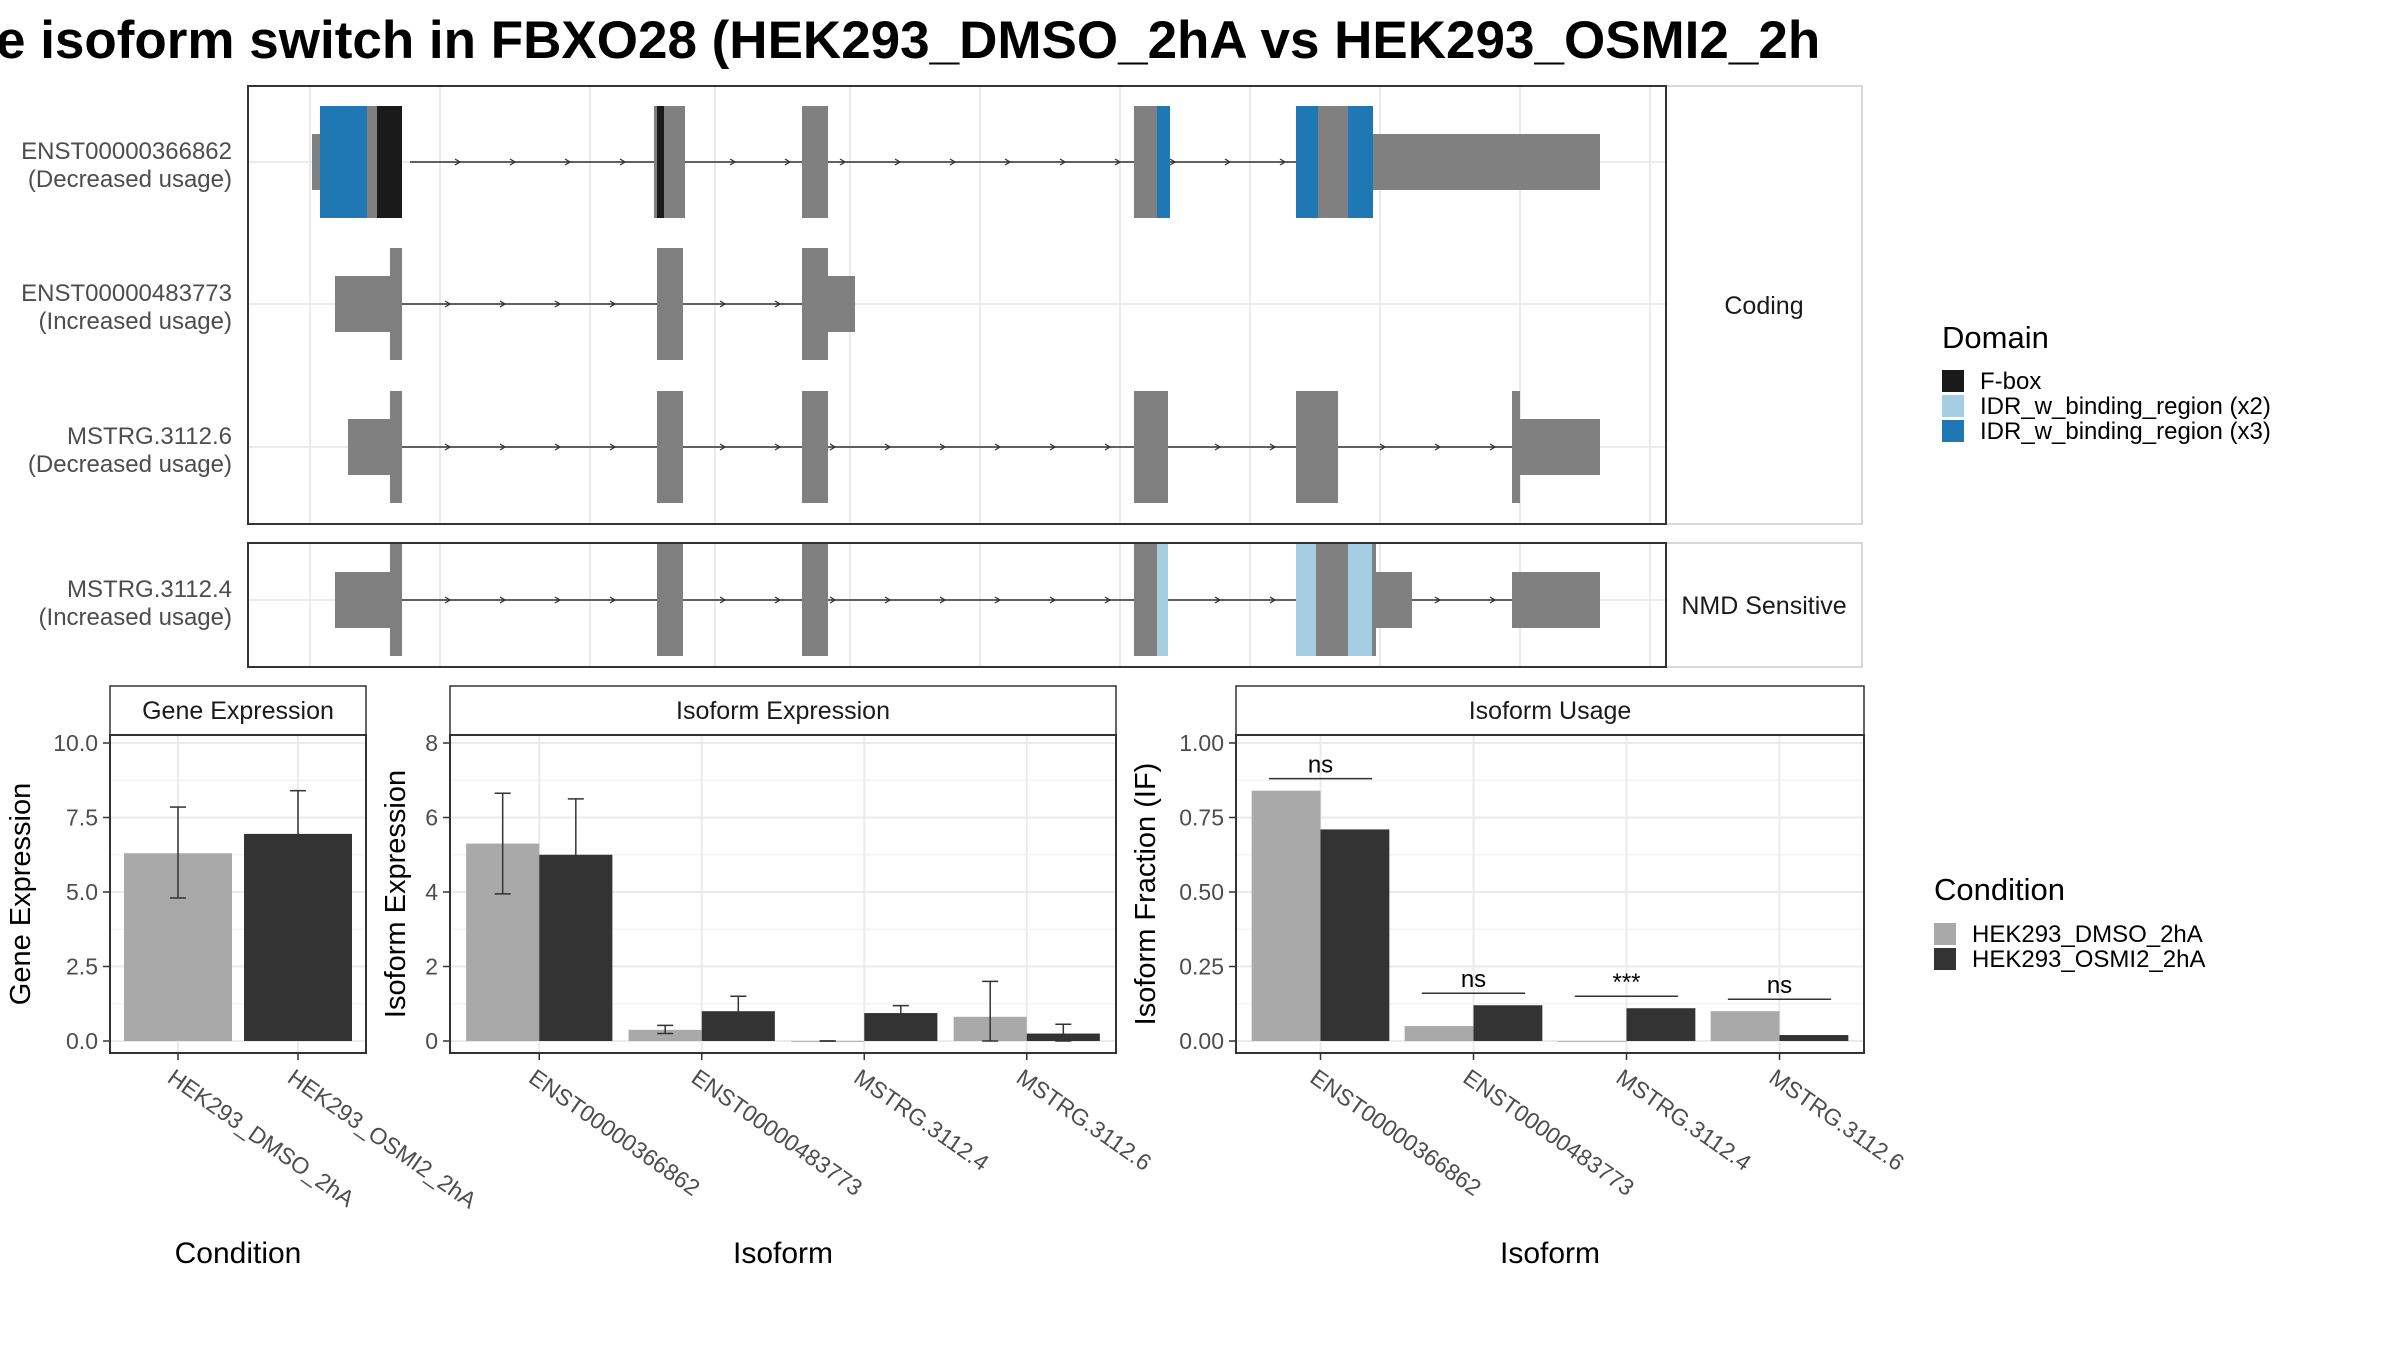 This screenshot has width=2400, height=1350. I want to click on chart-strip-label: Gene Expression, so click(238, 711).